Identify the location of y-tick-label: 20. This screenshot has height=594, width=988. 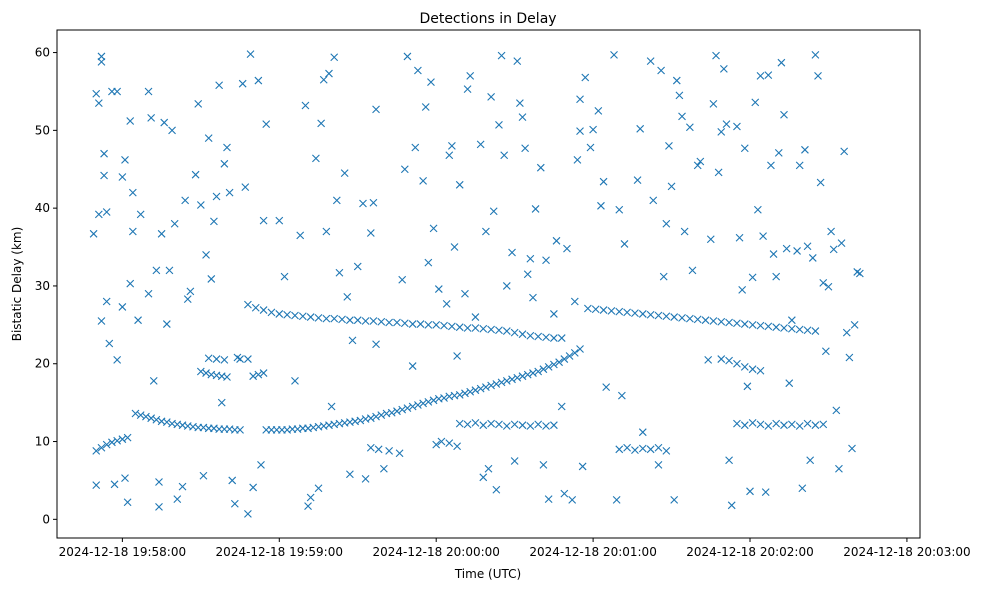
(42, 364).